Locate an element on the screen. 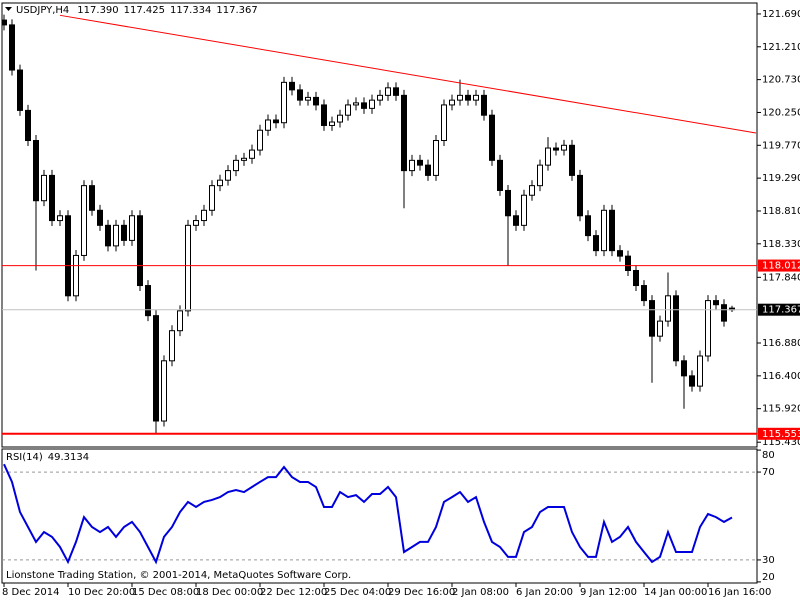  x-tick-label: 16 Jan 16:00 is located at coordinates (739, 592).